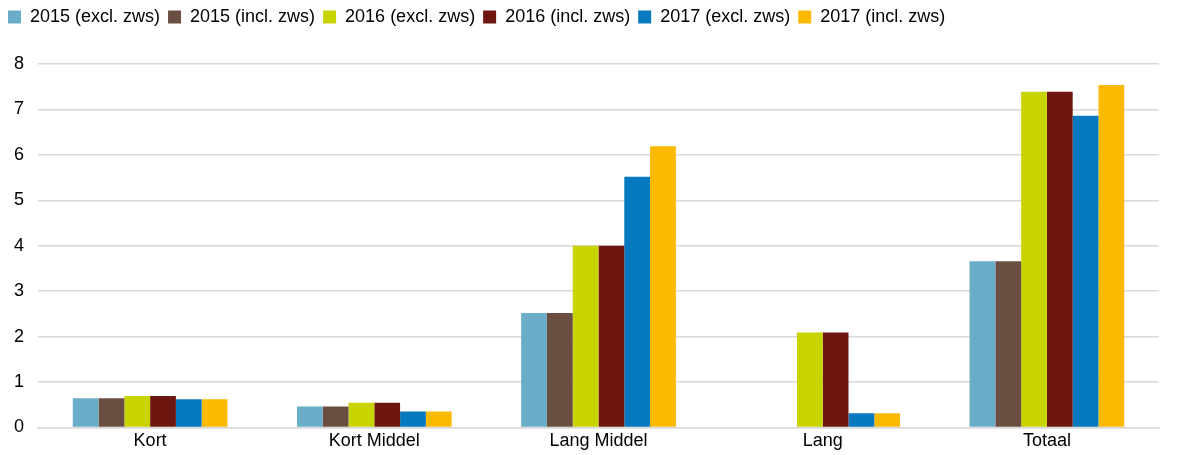  I want to click on y-tick-label: 4, so click(19, 244).